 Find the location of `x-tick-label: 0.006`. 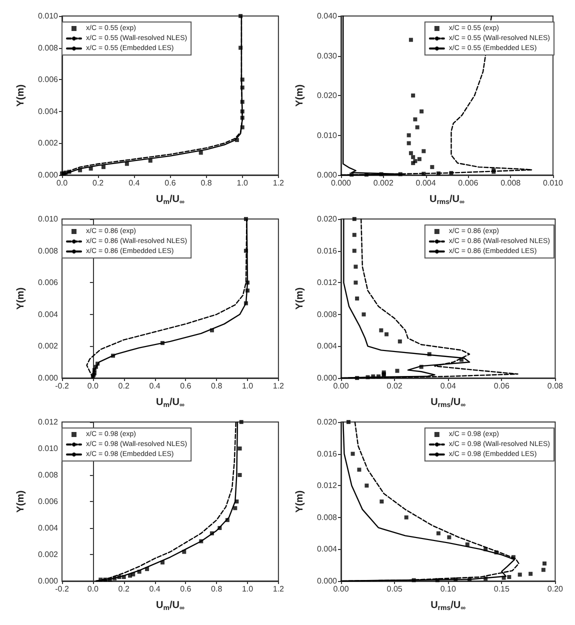

x-tick-label: 0.006 is located at coordinates (468, 183).